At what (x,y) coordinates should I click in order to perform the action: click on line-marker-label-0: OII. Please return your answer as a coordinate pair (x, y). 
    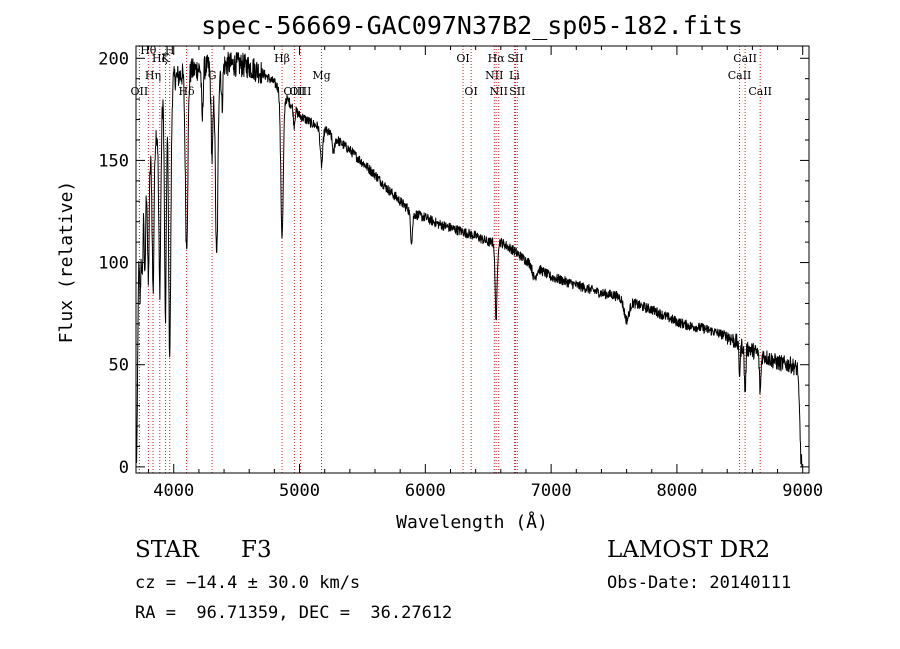
    Looking at the image, I should click on (140, 91).